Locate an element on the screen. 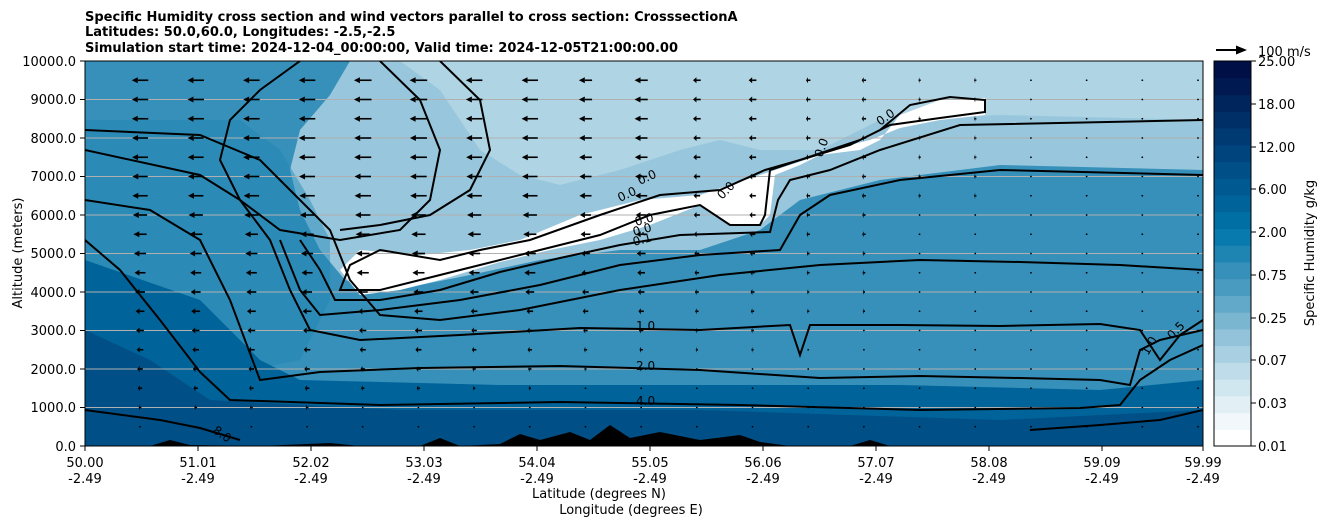 This screenshot has width=1326, height=526. contour-label: 1.0 is located at coordinates (645, 326).